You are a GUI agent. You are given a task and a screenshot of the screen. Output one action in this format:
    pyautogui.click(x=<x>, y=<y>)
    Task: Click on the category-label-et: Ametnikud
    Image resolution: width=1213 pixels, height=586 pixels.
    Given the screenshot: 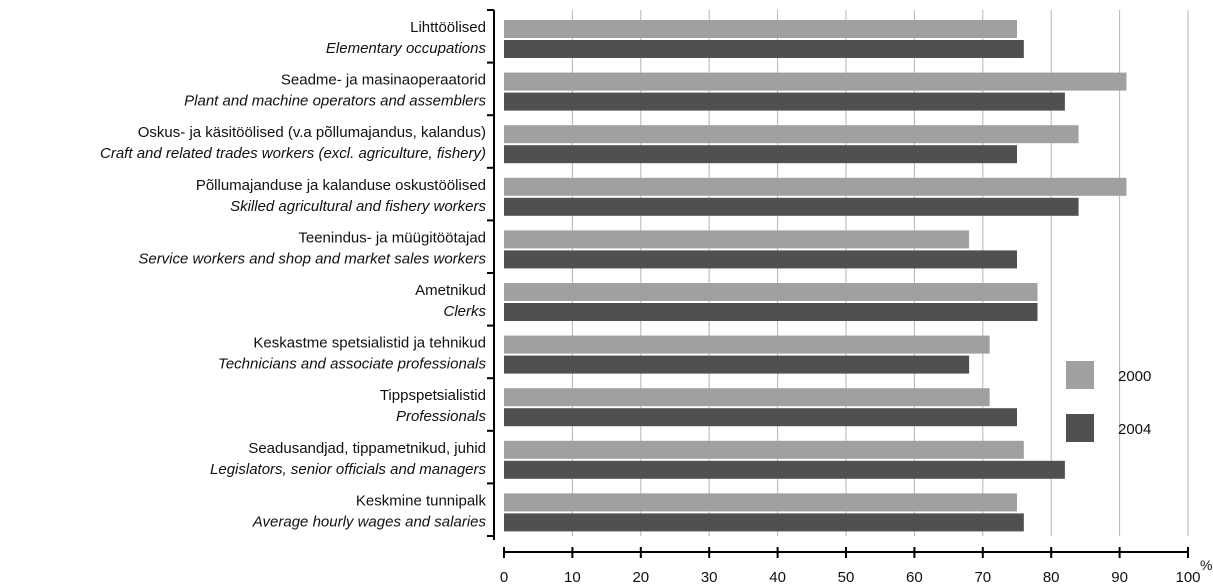 What is the action you would take?
    pyautogui.click(x=450, y=290)
    